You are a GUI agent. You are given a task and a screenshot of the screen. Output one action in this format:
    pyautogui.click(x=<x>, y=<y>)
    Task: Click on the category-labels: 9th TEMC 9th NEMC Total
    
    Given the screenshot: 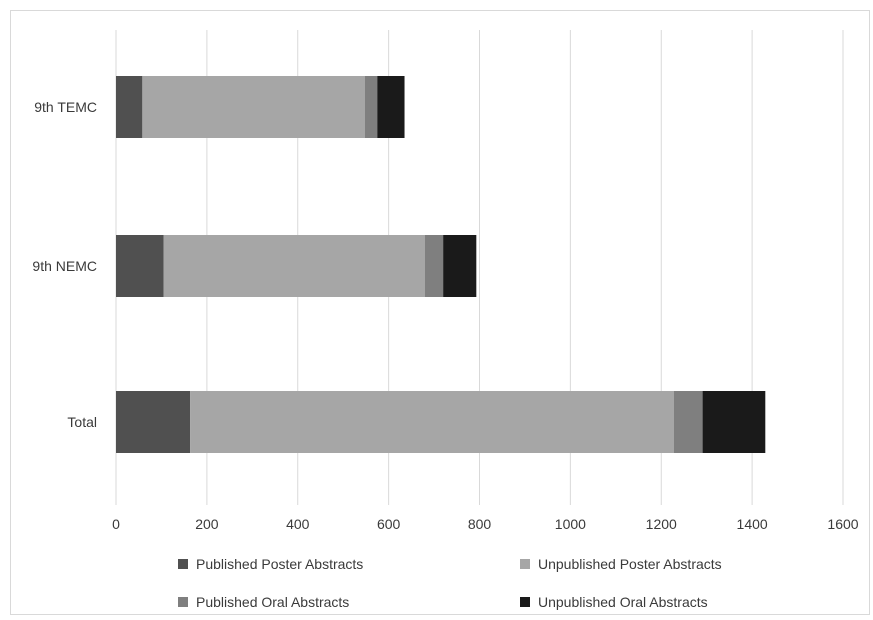 What is the action you would take?
    pyautogui.click(x=64, y=264)
    